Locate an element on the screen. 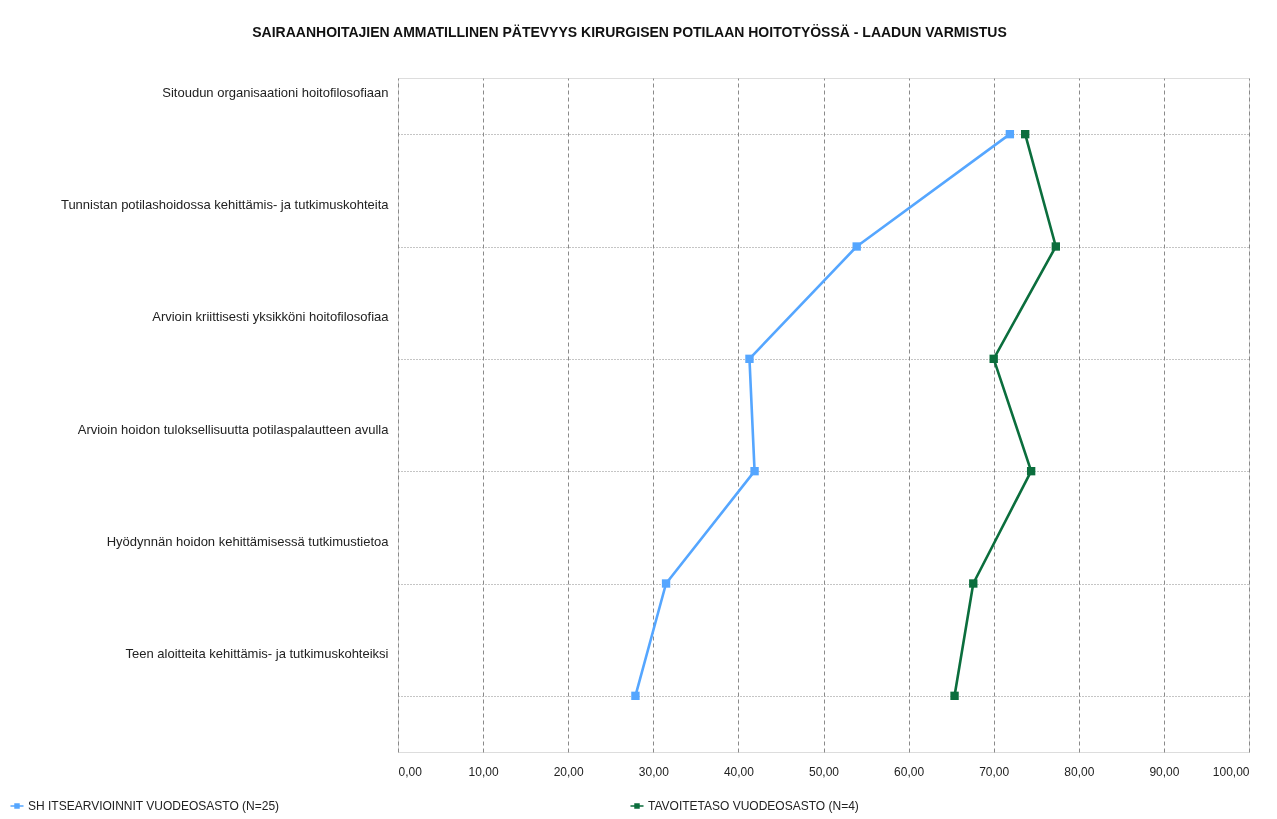  x-tick-label: 80,00 is located at coordinates (1079, 771).